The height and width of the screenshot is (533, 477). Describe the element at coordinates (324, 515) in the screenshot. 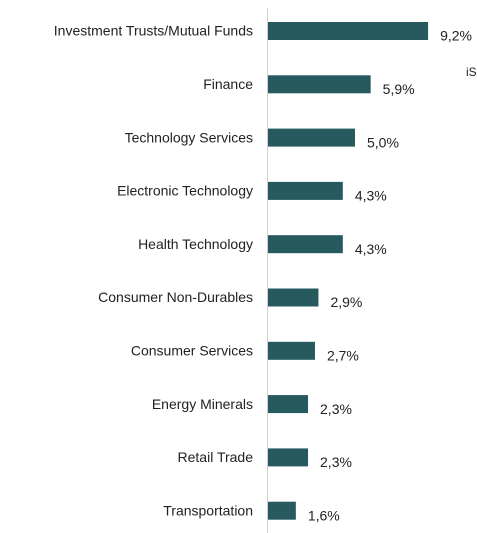

I see `value-label: 1,6%` at that location.